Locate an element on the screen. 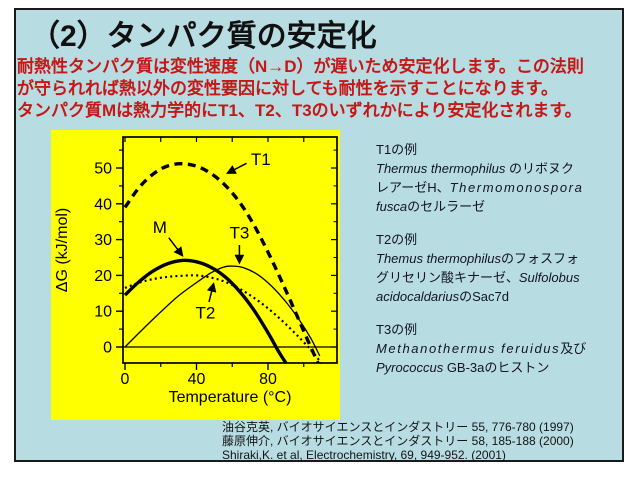 This screenshot has height=480, width=640. series-M is located at coordinates (205, 311).